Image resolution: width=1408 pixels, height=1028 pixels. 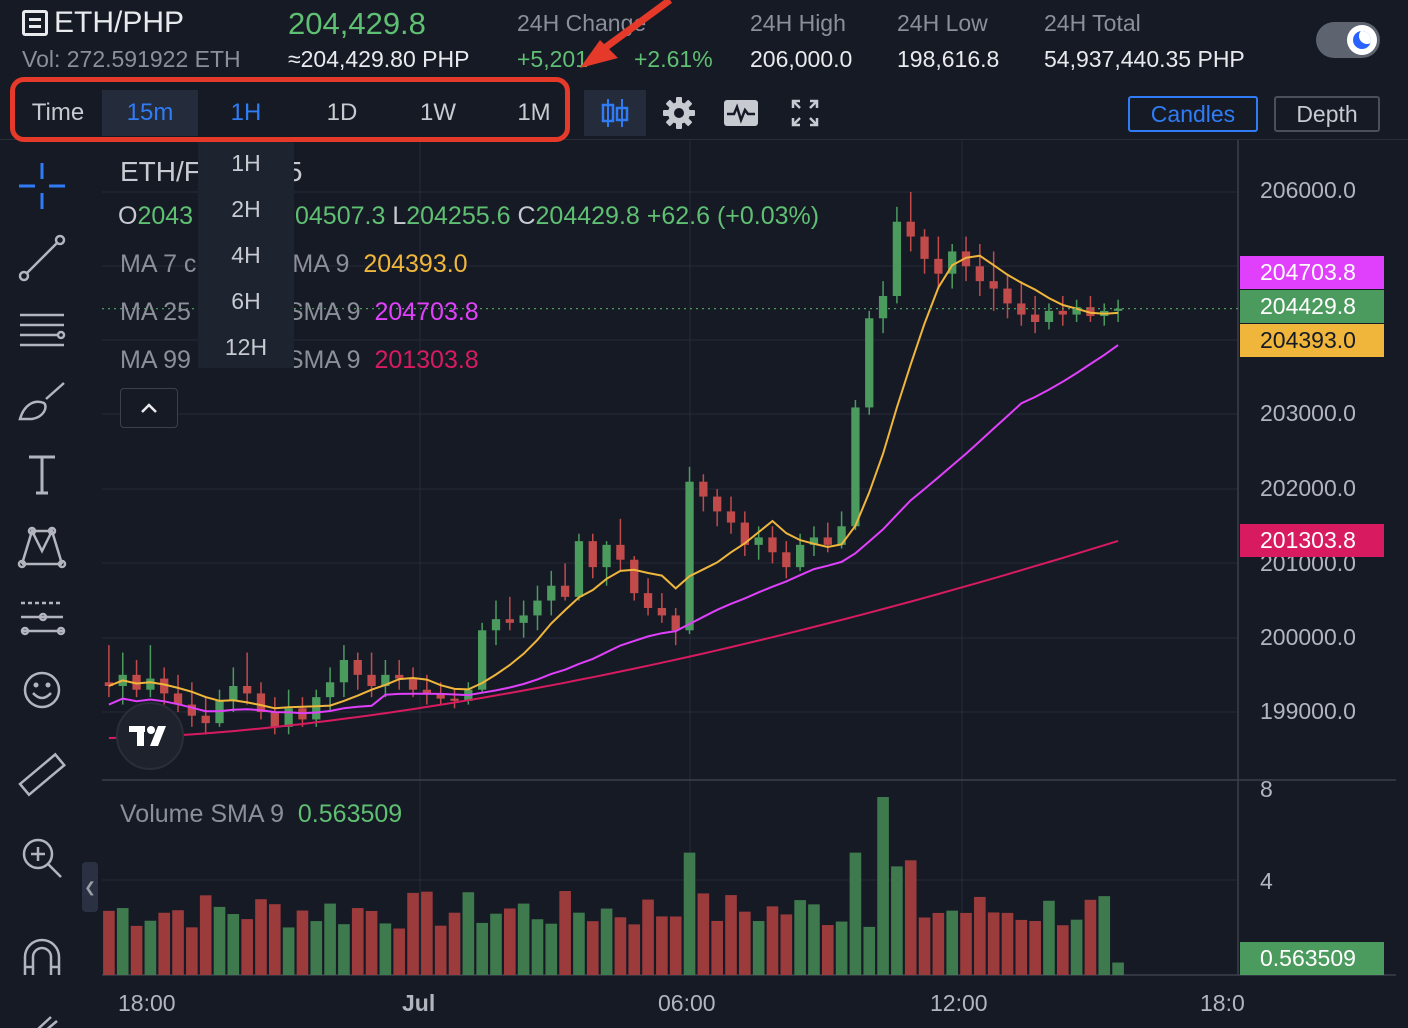 What do you see at coordinates (160, 171) in the screenshot?
I see `chart-title-left: ETH/F` at bounding box center [160, 171].